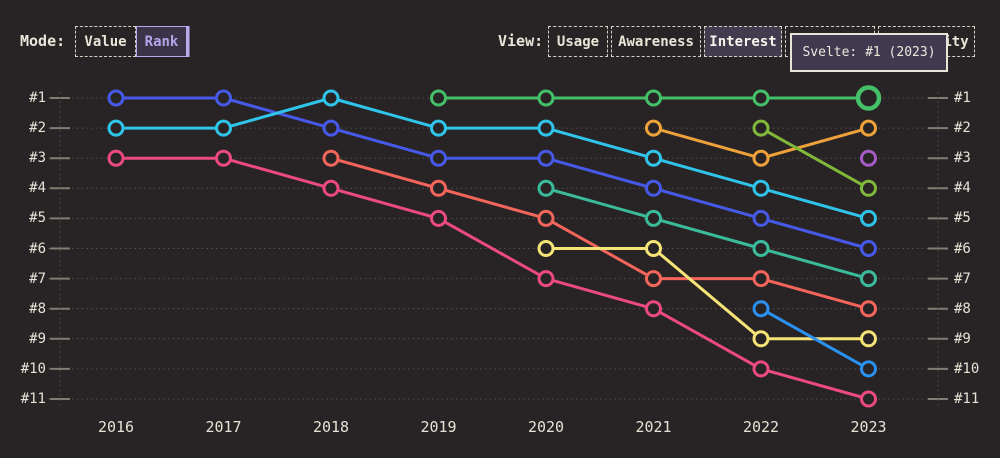 This screenshot has width=1000, height=458. I want to click on rank-label-left: #6, so click(37, 248).